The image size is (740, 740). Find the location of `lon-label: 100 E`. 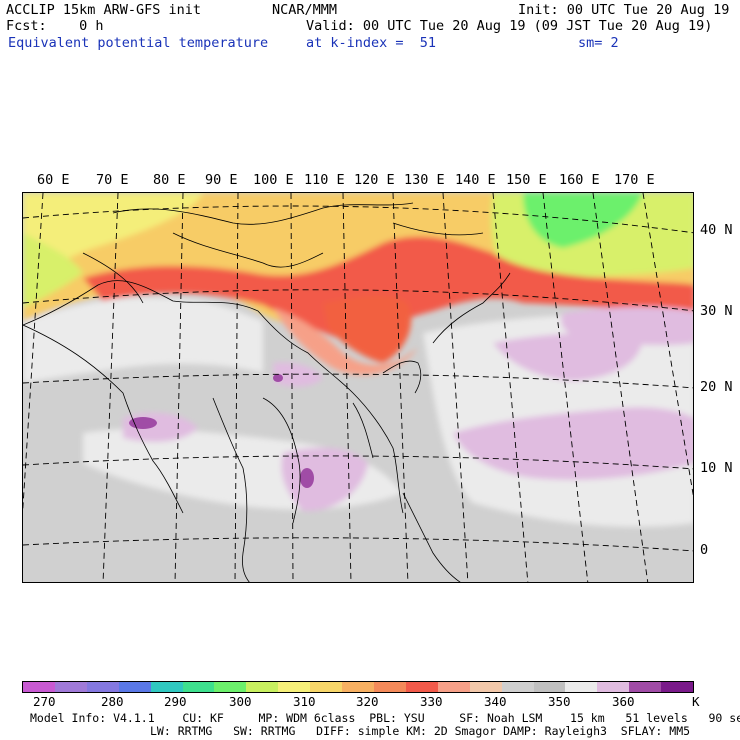

lon-label: 100 E is located at coordinates (273, 180).